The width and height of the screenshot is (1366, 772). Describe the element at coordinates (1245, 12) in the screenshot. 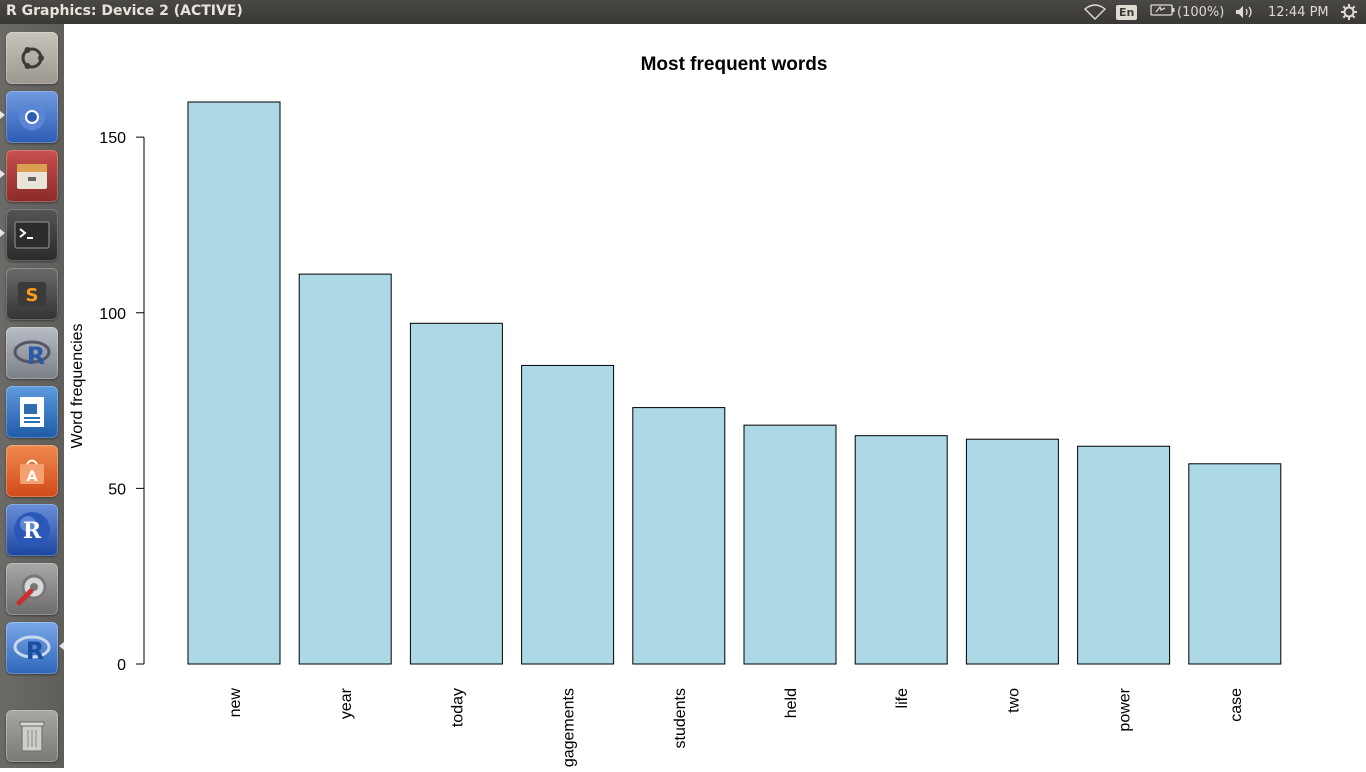

I see `volume-icon` at that location.